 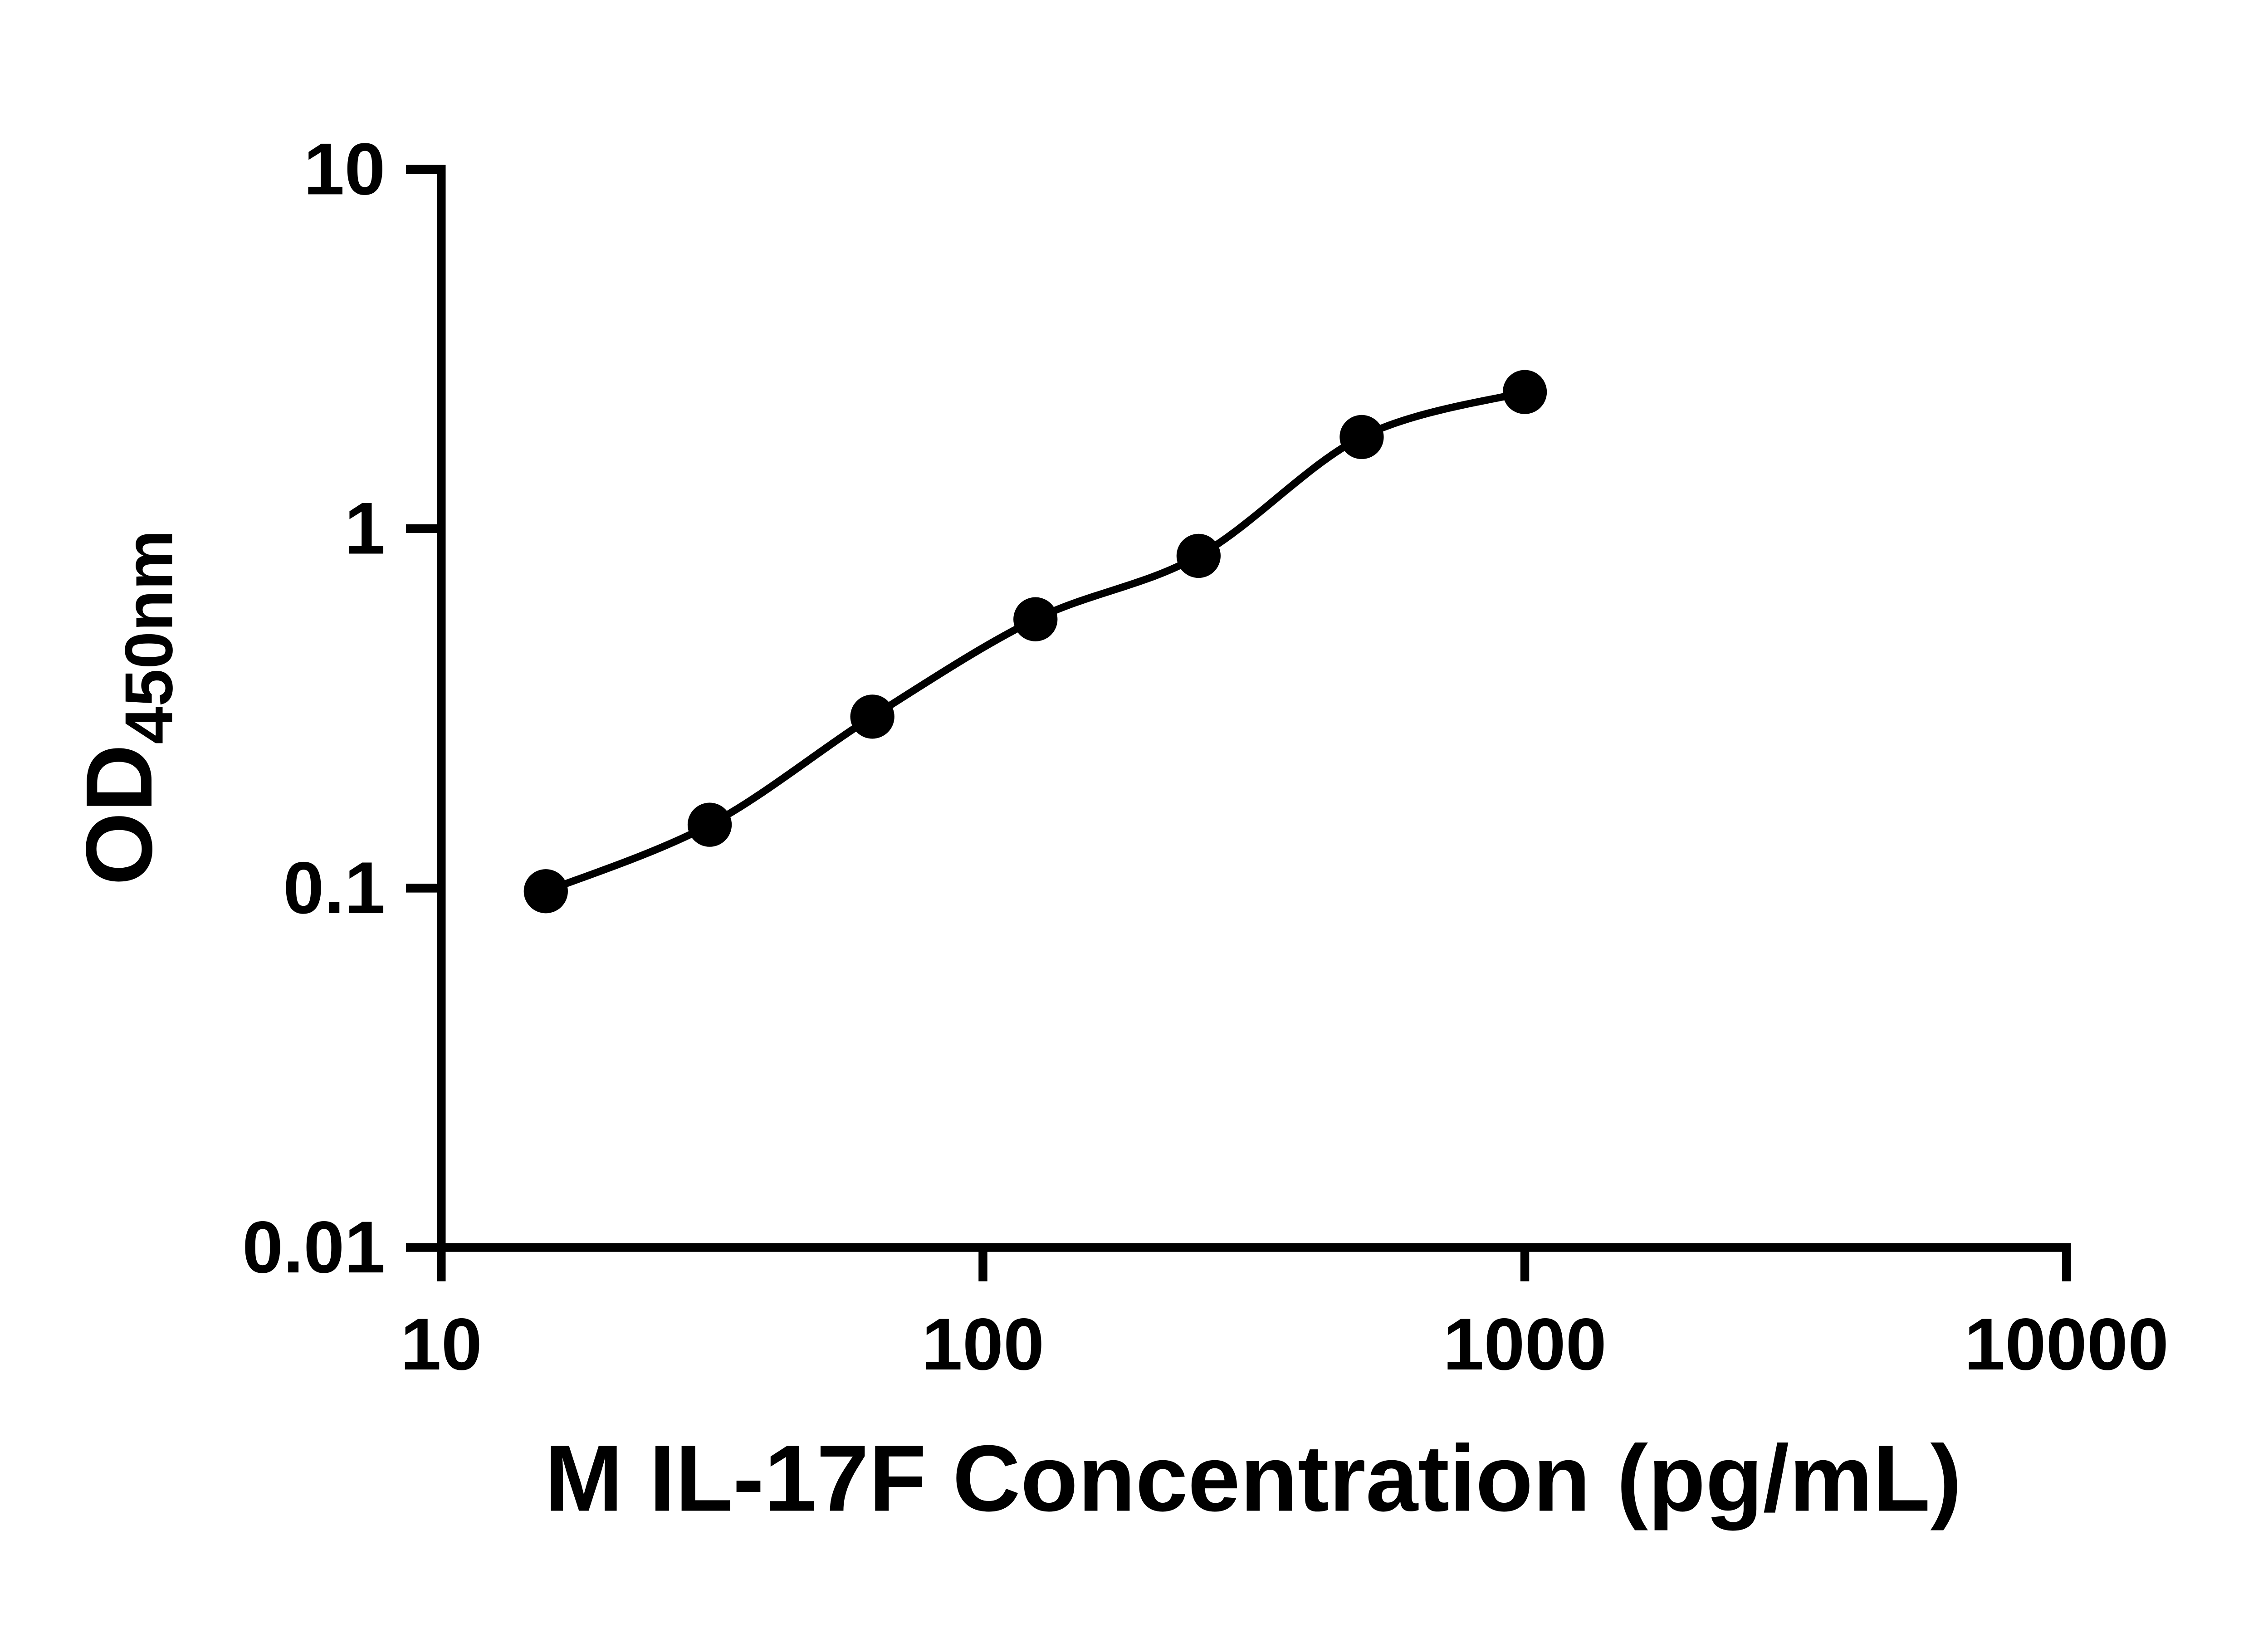 What do you see at coordinates (2066, 1344) in the screenshot?
I see `x-tick-label: 10000` at bounding box center [2066, 1344].